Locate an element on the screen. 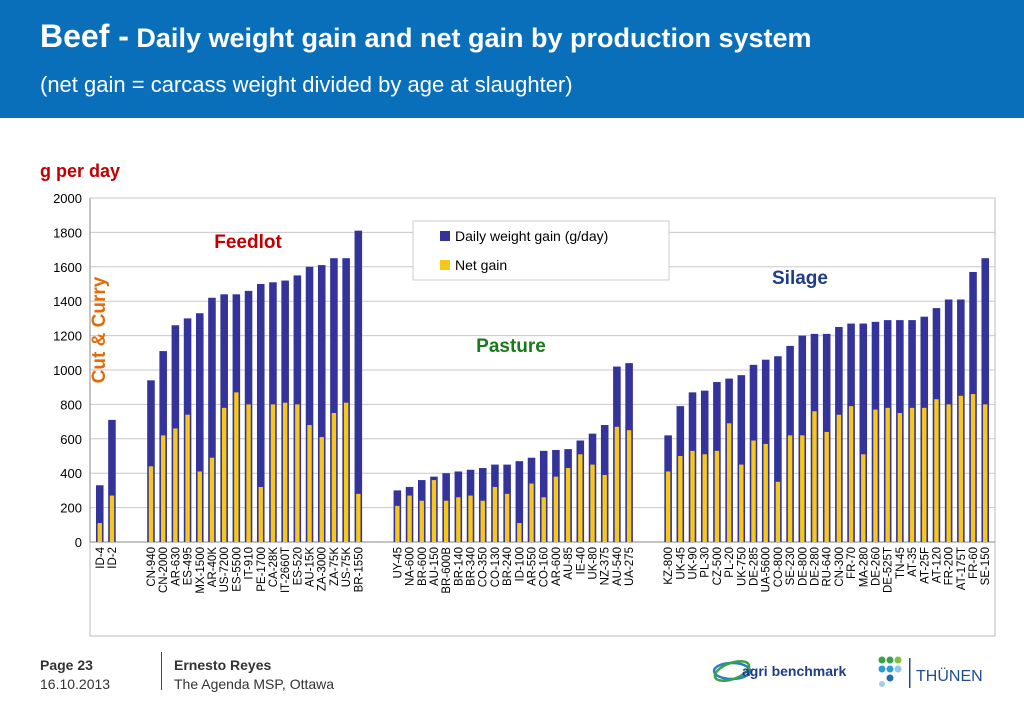 Image resolution: width=1024 pixels, height=709 pixels. legend-swatch-daily is located at coordinates (445, 236).